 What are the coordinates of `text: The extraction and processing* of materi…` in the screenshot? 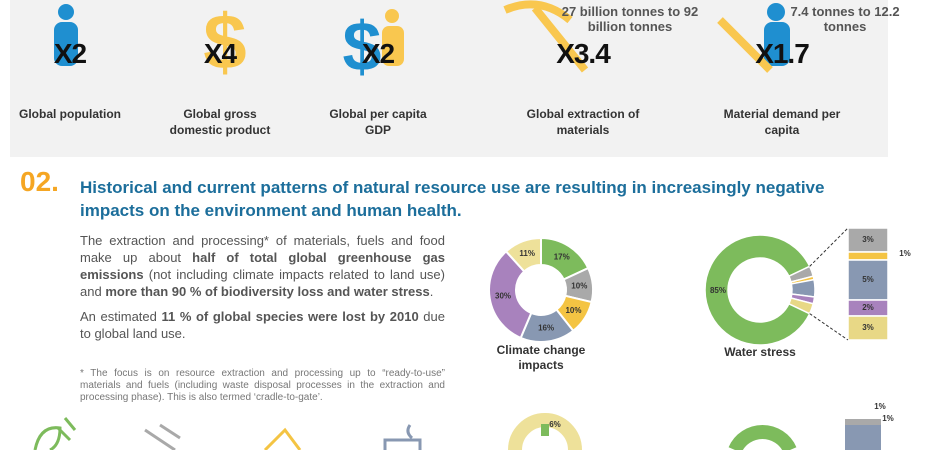 It's located at (262, 249).